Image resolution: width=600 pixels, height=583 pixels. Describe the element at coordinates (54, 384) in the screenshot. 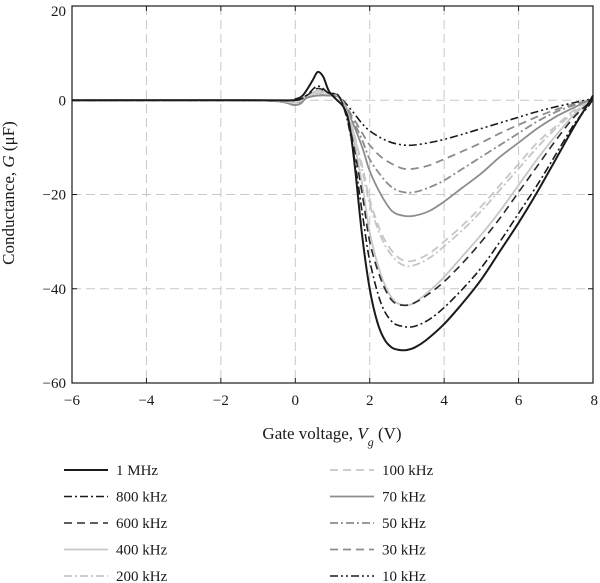

I see `y-tick-label: −60` at that location.